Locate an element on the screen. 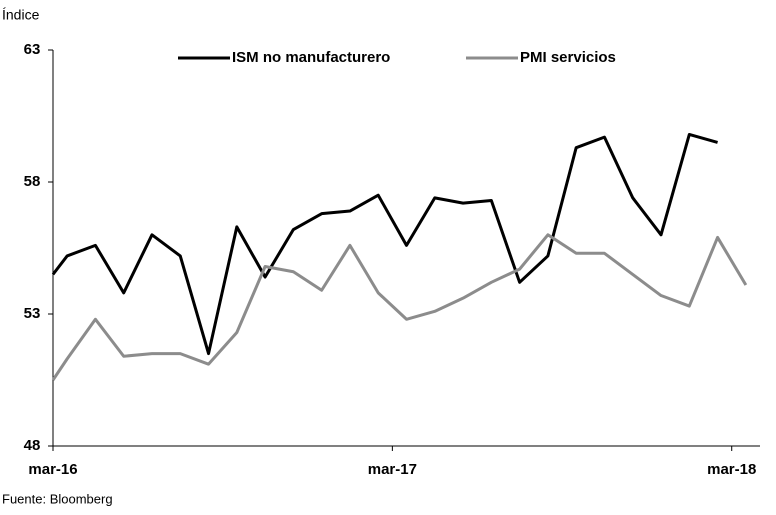 The height and width of the screenshot is (515, 776). y-tick-label: 58 is located at coordinates (32, 181).